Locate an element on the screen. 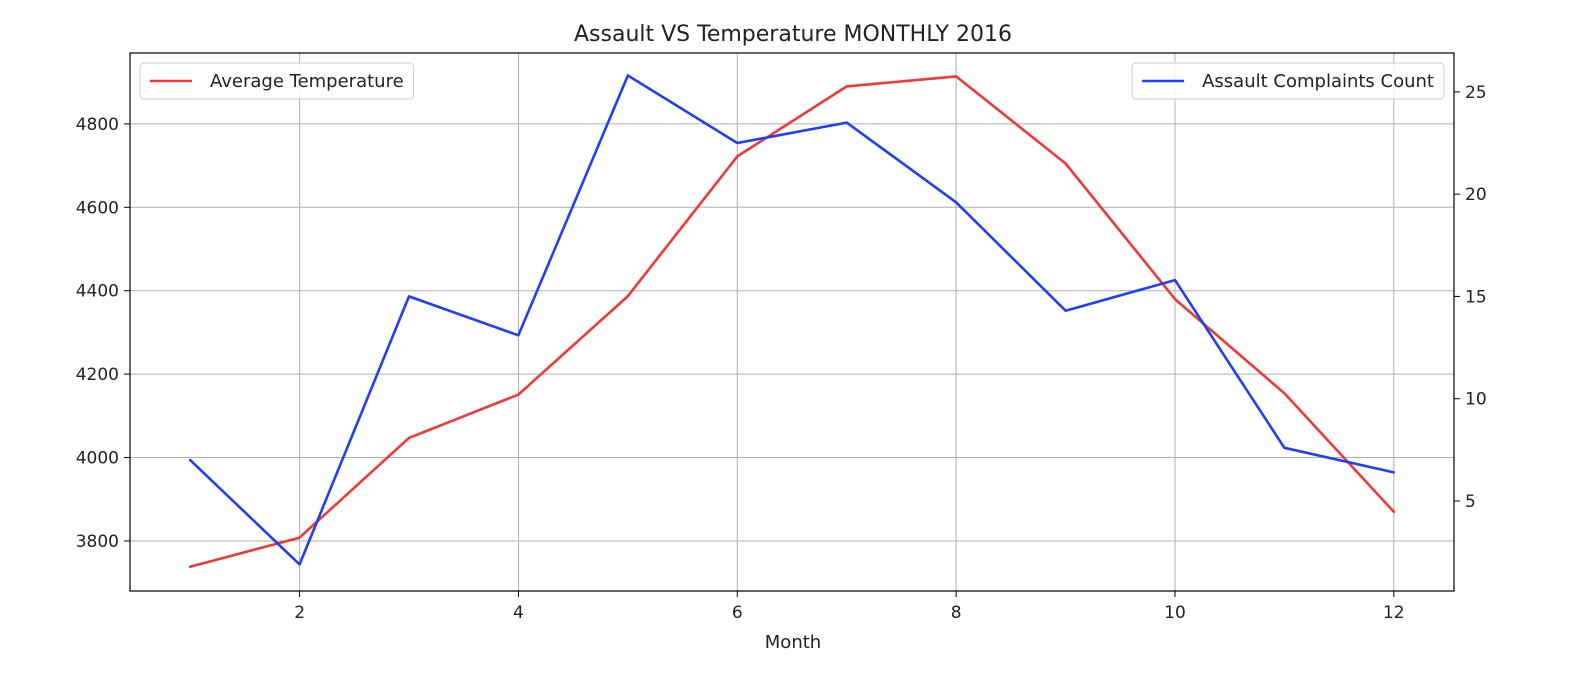 The width and height of the screenshot is (1586, 680). x-axis-label: Month is located at coordinates (793, 642).